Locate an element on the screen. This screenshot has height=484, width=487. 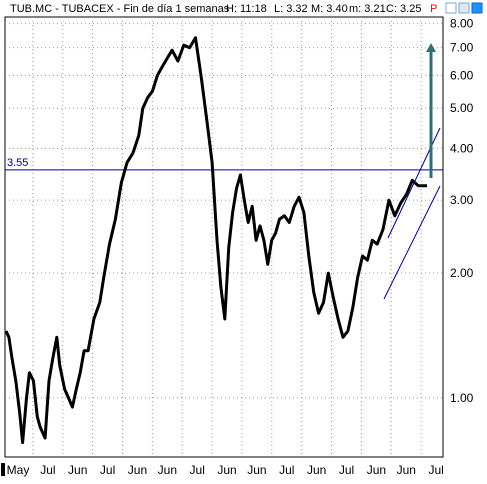
left-arrow-icon is located at coordinates (3, 469).